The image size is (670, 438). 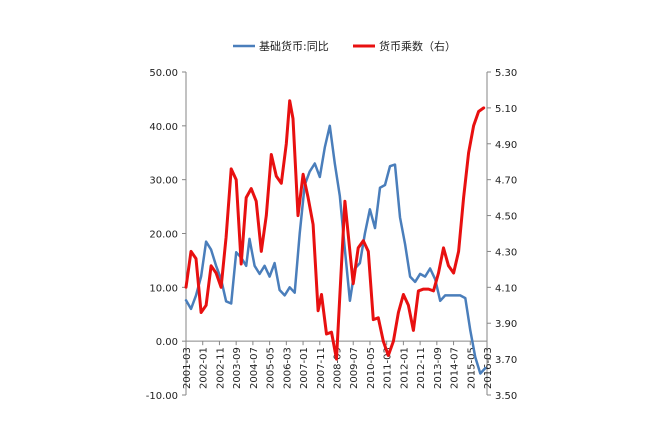 I want to click on left-tick-label: 50.00, so click(x=163, y=73).